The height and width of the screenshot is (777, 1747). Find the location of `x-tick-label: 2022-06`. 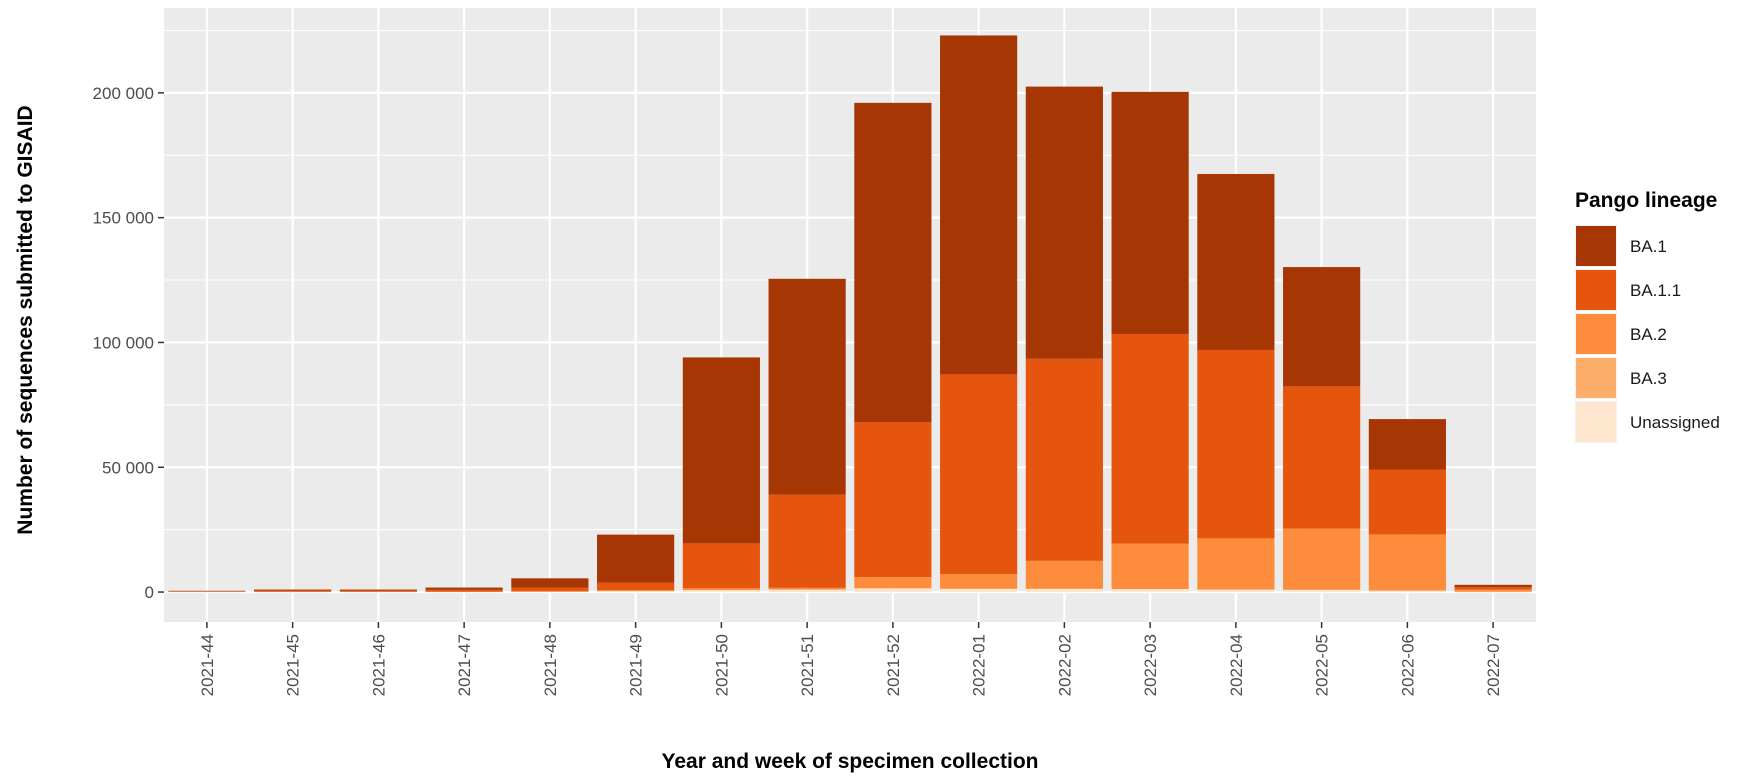

x-tick-label: 2022-06 is located at coordinates (1407, 665).